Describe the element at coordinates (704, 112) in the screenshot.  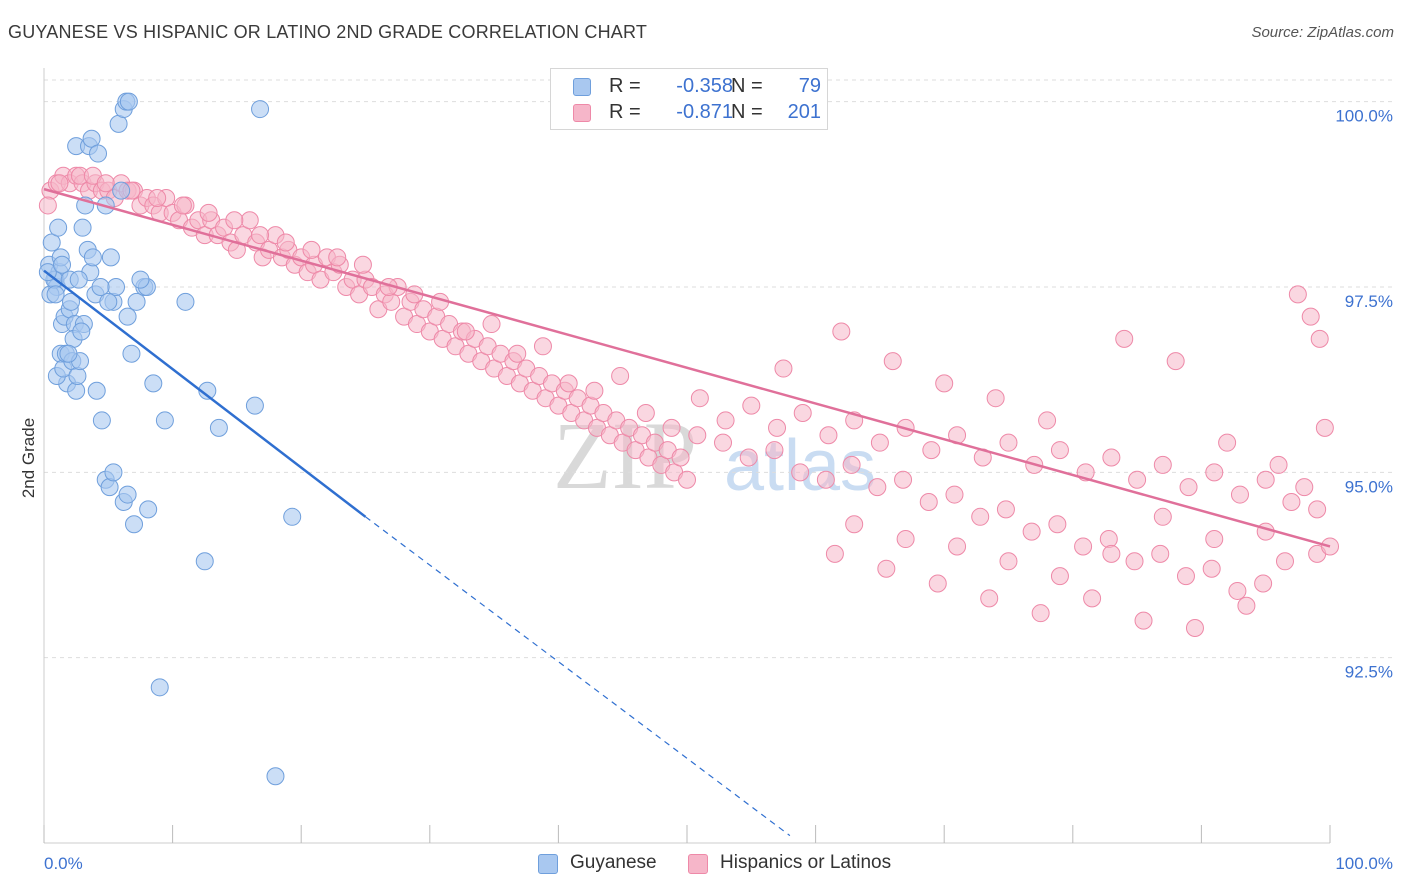
I see `r-value: -0.871` at that location.